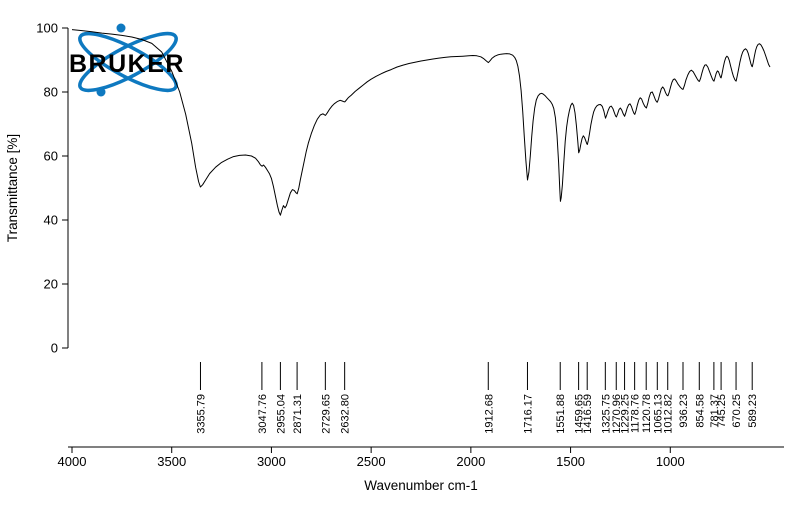 Image resolution: width=791 pixels, height=506 pixels. I want to click on x-axis-tick-label: 1500, so click(570, 461).